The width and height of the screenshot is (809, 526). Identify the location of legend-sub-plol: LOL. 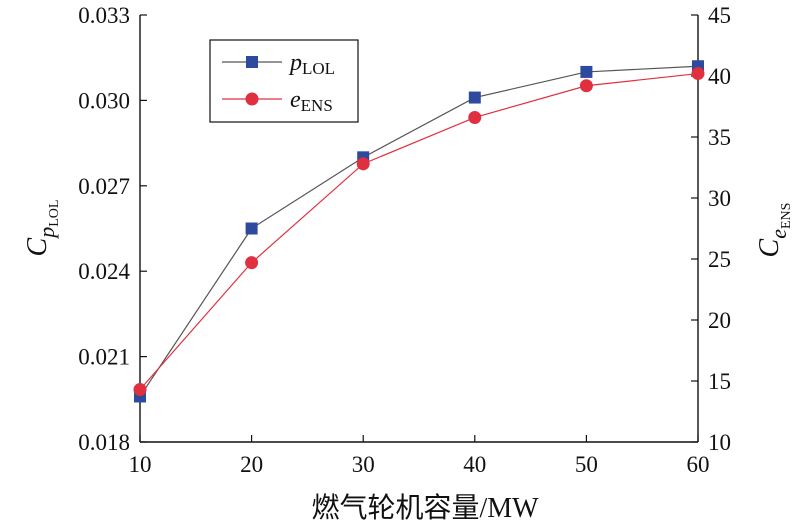
(318, 68).